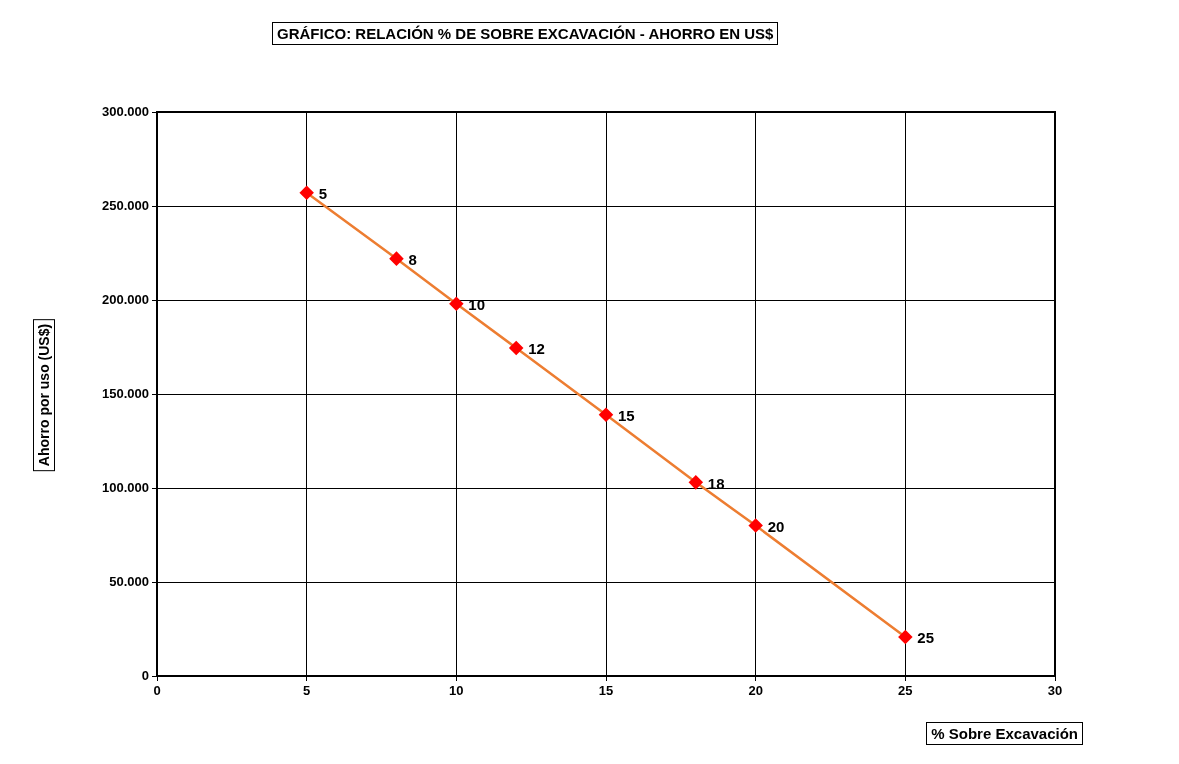 This screenshot has width=1179, height=764. What do you see at coordinates (606, 691) in the screenshot?
I see `x-tick-label: 15` at bounding box center [606, 691].